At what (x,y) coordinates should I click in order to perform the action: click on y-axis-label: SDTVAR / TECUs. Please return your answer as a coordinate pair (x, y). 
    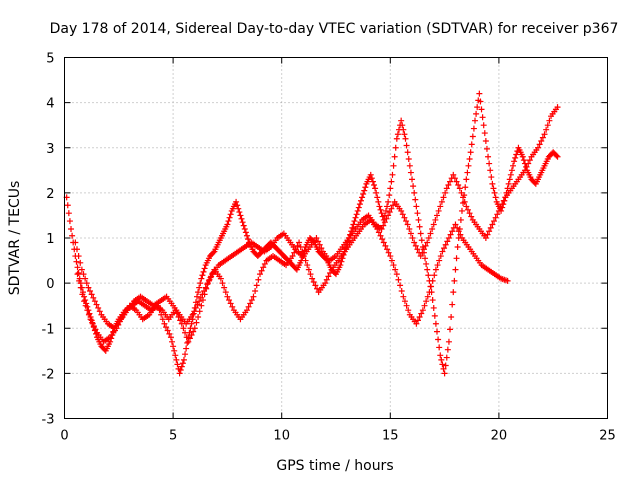
    Looking at the image, I should click on (15, 238).